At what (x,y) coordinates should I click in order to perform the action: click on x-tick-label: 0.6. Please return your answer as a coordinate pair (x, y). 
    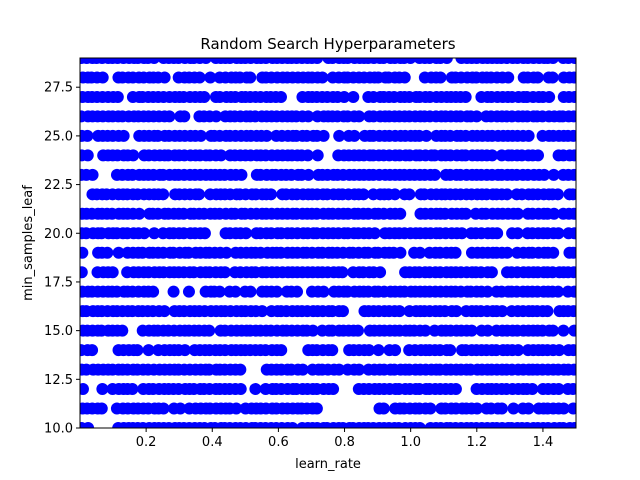
    Looking at the image, I should click on (278, 442).